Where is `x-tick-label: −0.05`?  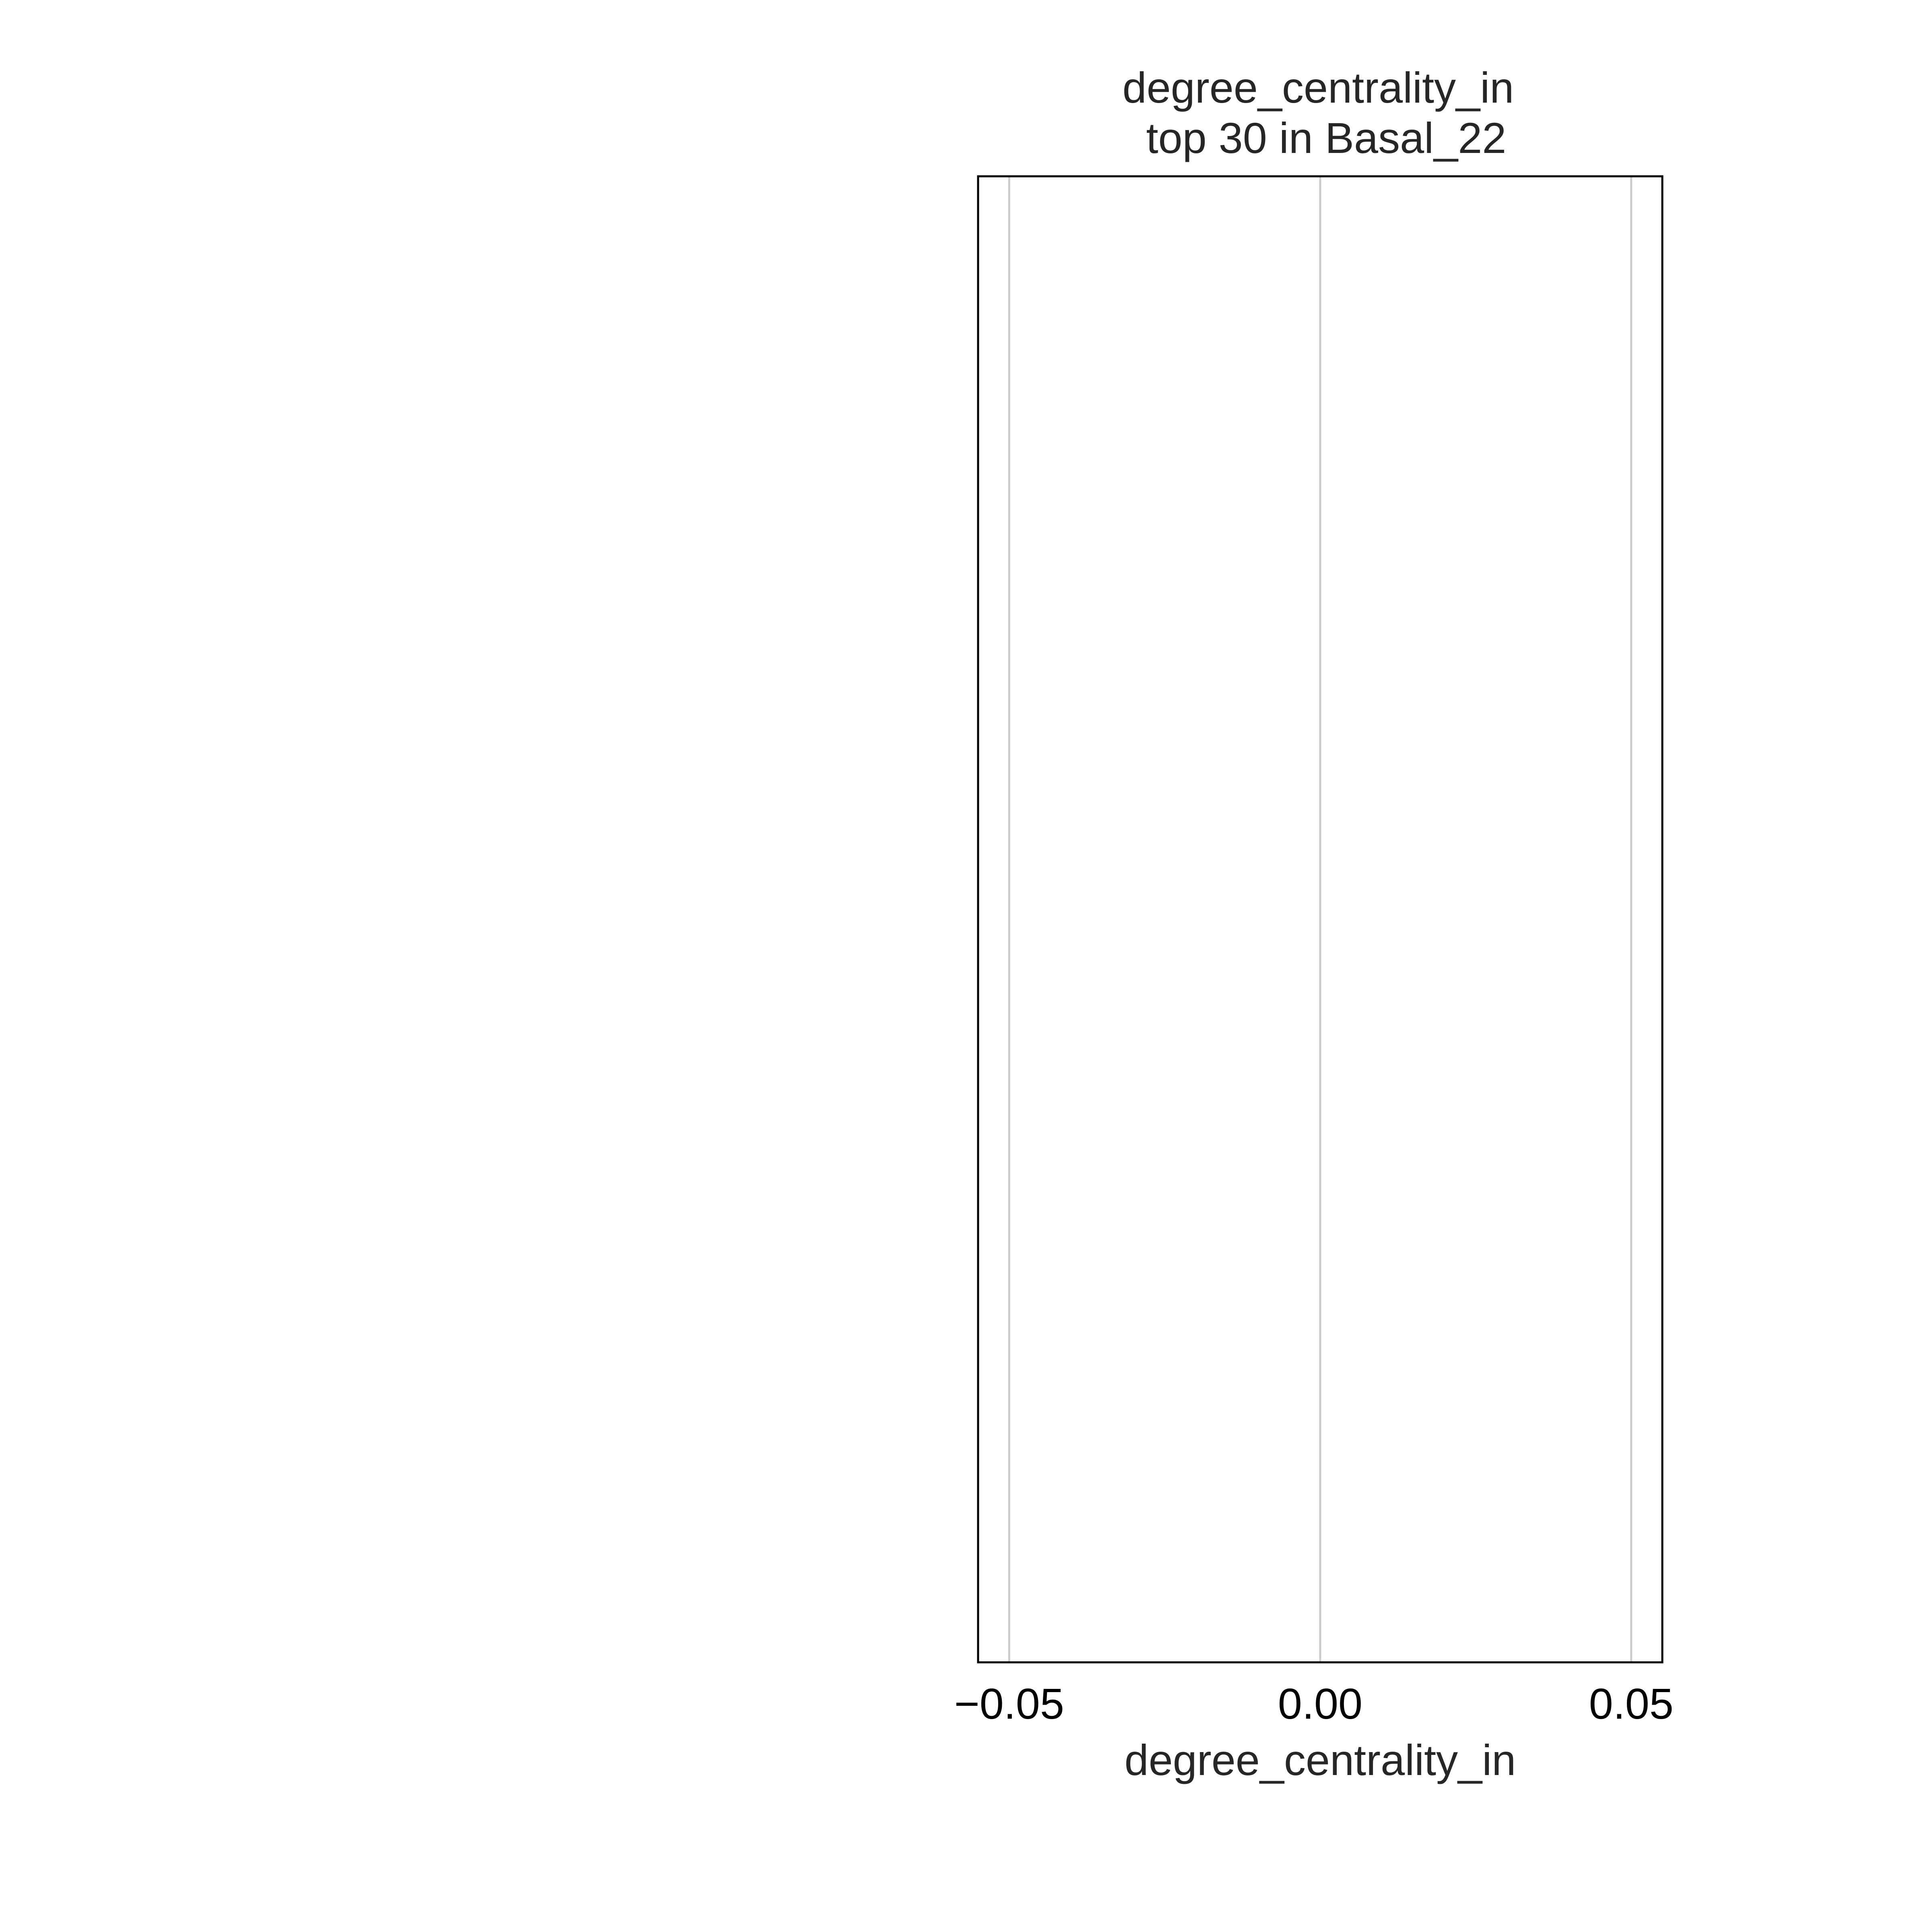
x-tick-label: −0.05 is located at coordinates (1009, 1703).